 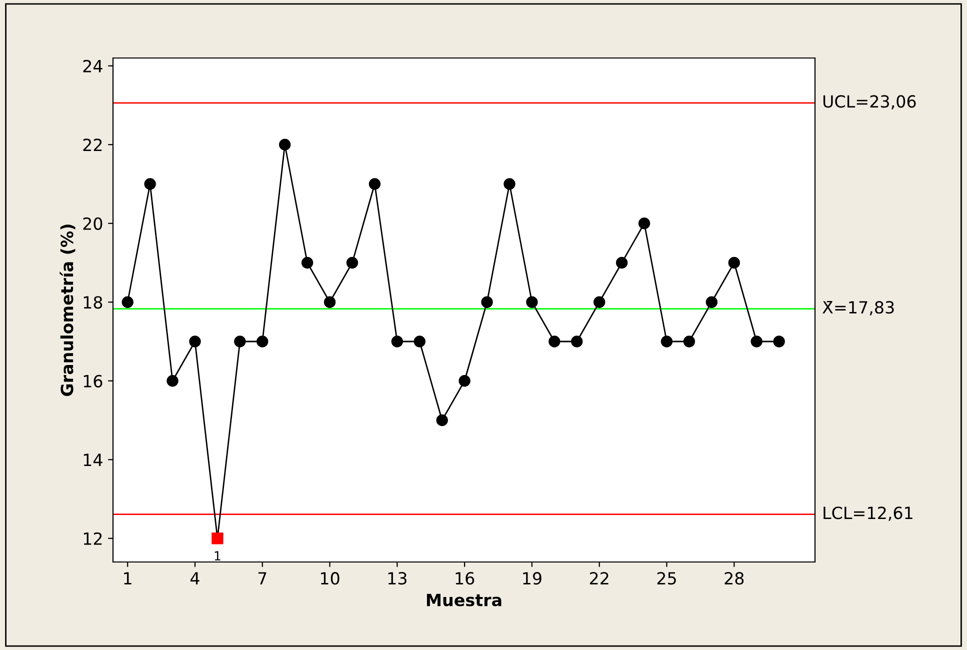 I want to click on ref-line-label: UCL=23,06, so click(x=869, y=102).